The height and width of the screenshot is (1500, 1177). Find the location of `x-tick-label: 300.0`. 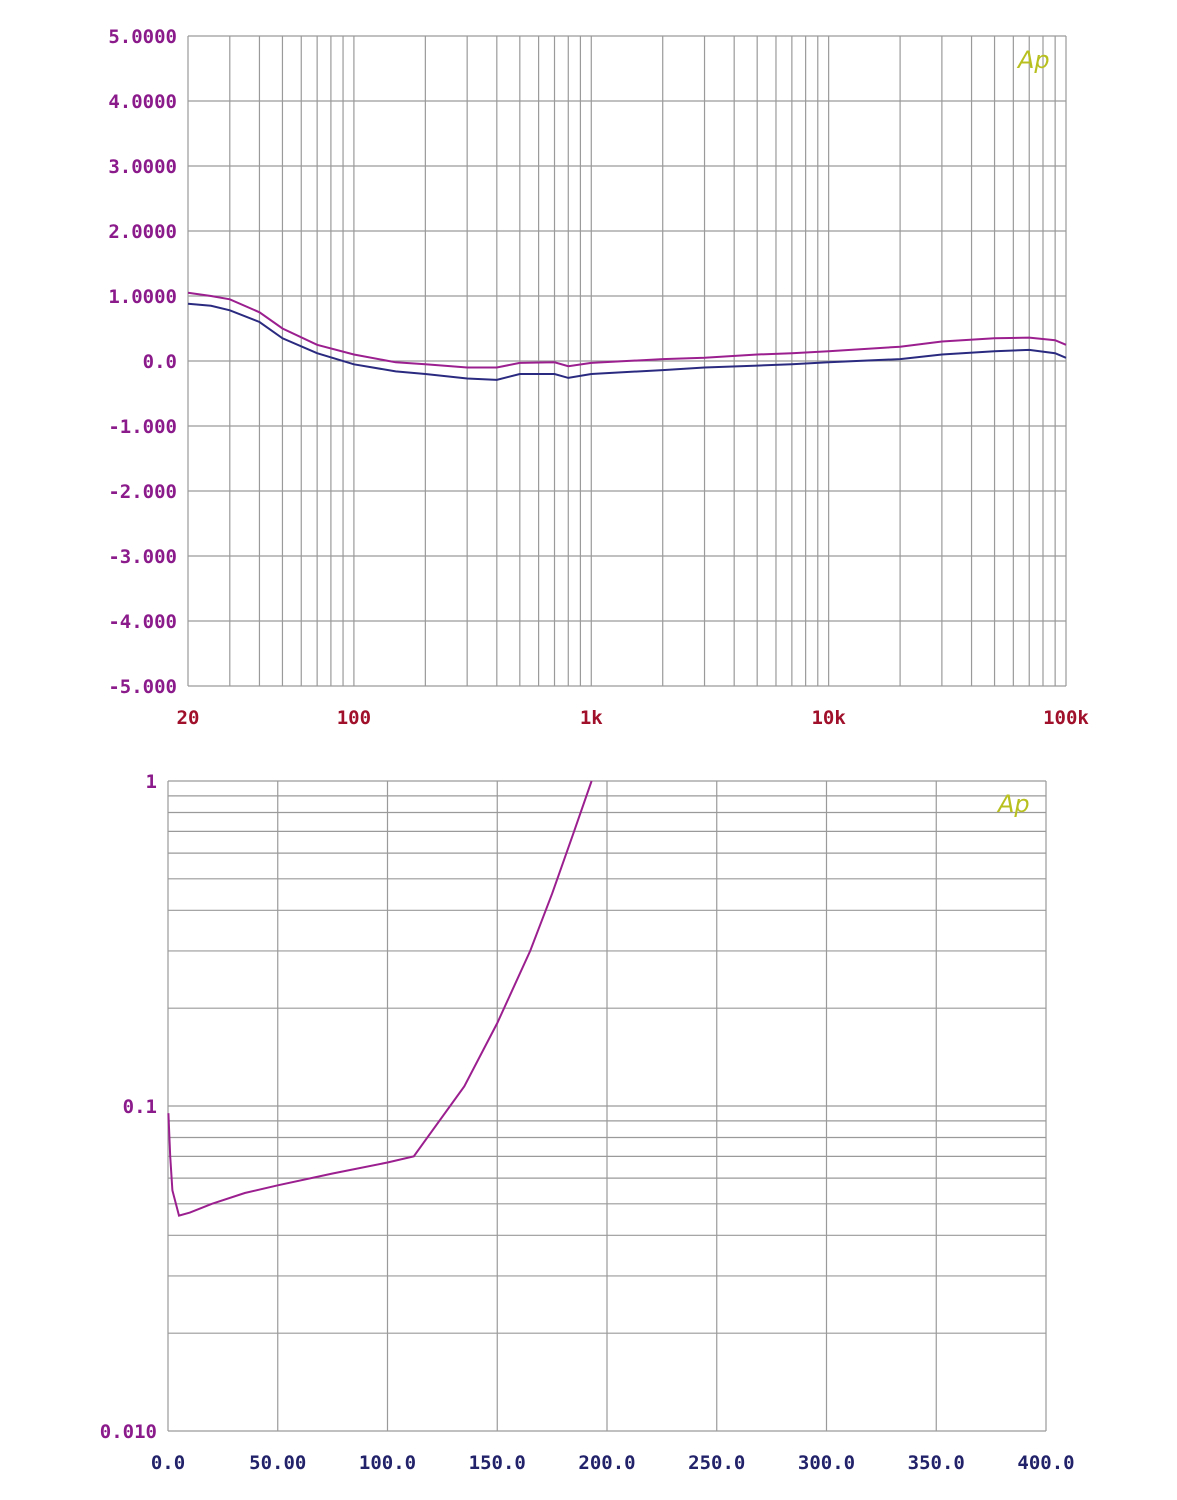

x-tick-label: 300.0 is located at coordinates (826, 1463).